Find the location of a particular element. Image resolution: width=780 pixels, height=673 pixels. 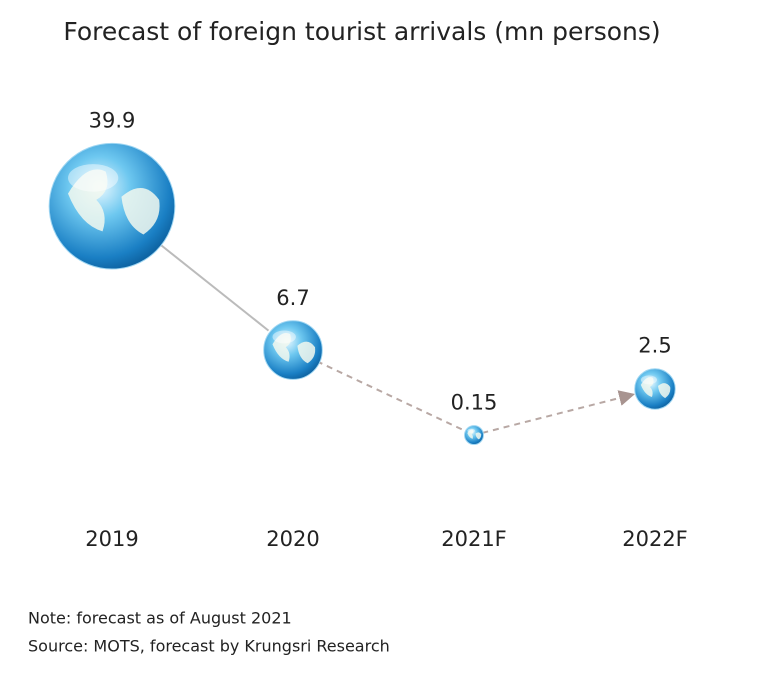

x-tick-label: 2021F is located at coordinates (474, 539).